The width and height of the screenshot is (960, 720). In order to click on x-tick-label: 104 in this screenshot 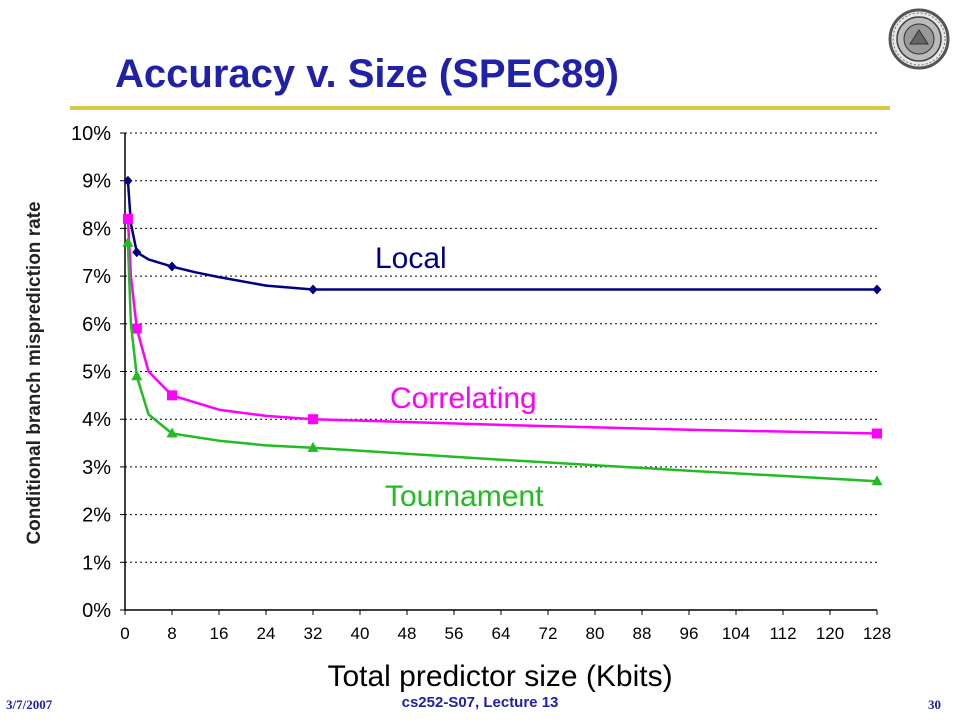, I will do `click(736, 633)`.